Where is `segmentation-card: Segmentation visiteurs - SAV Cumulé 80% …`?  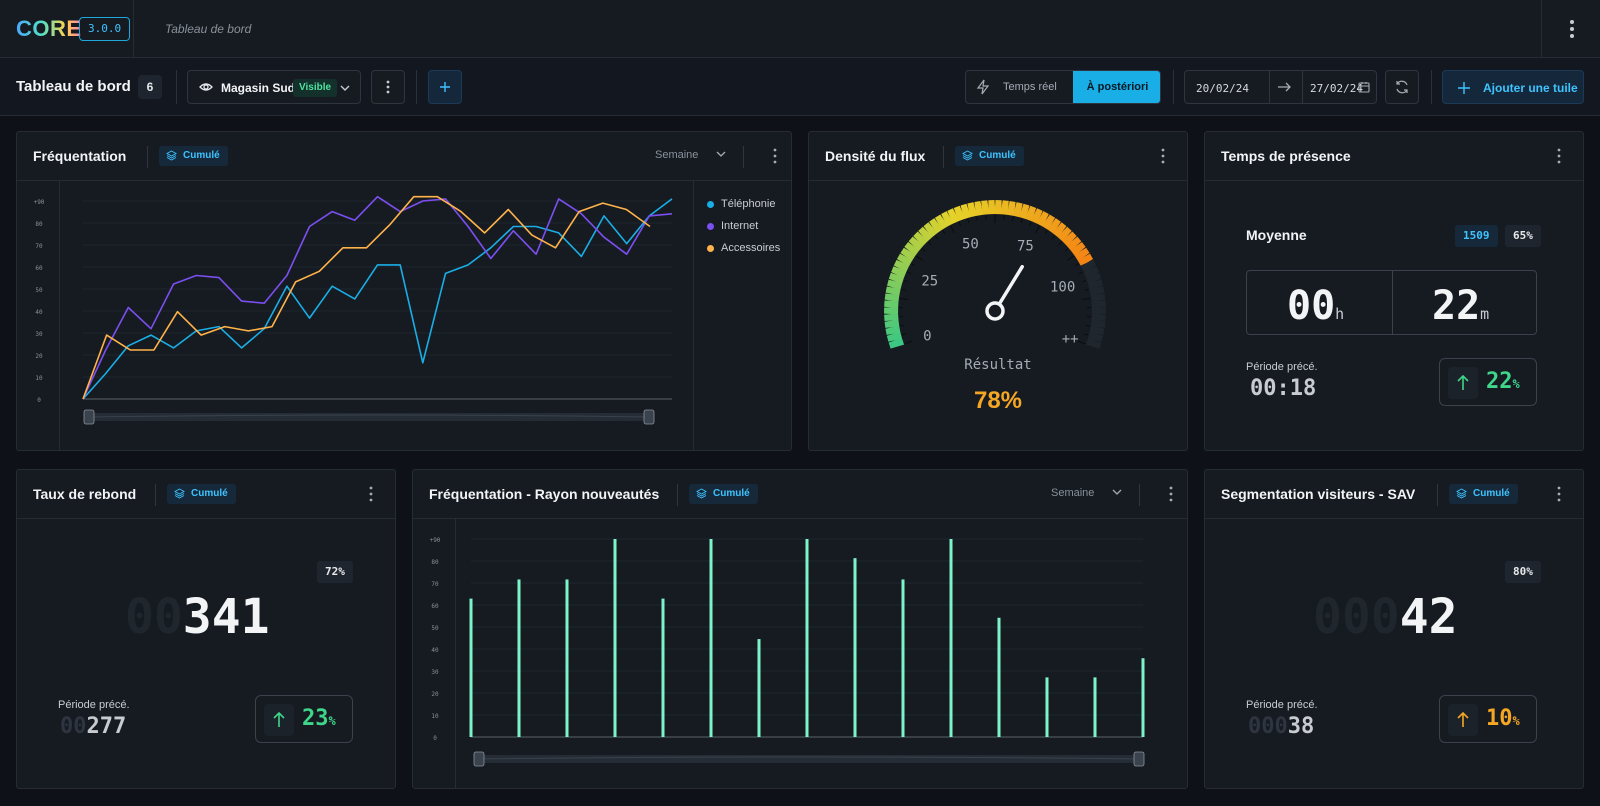 segmentation-card: Segmentation visiteurs - SAV Cumulé 80% … is located at coordinates (1394, 629).